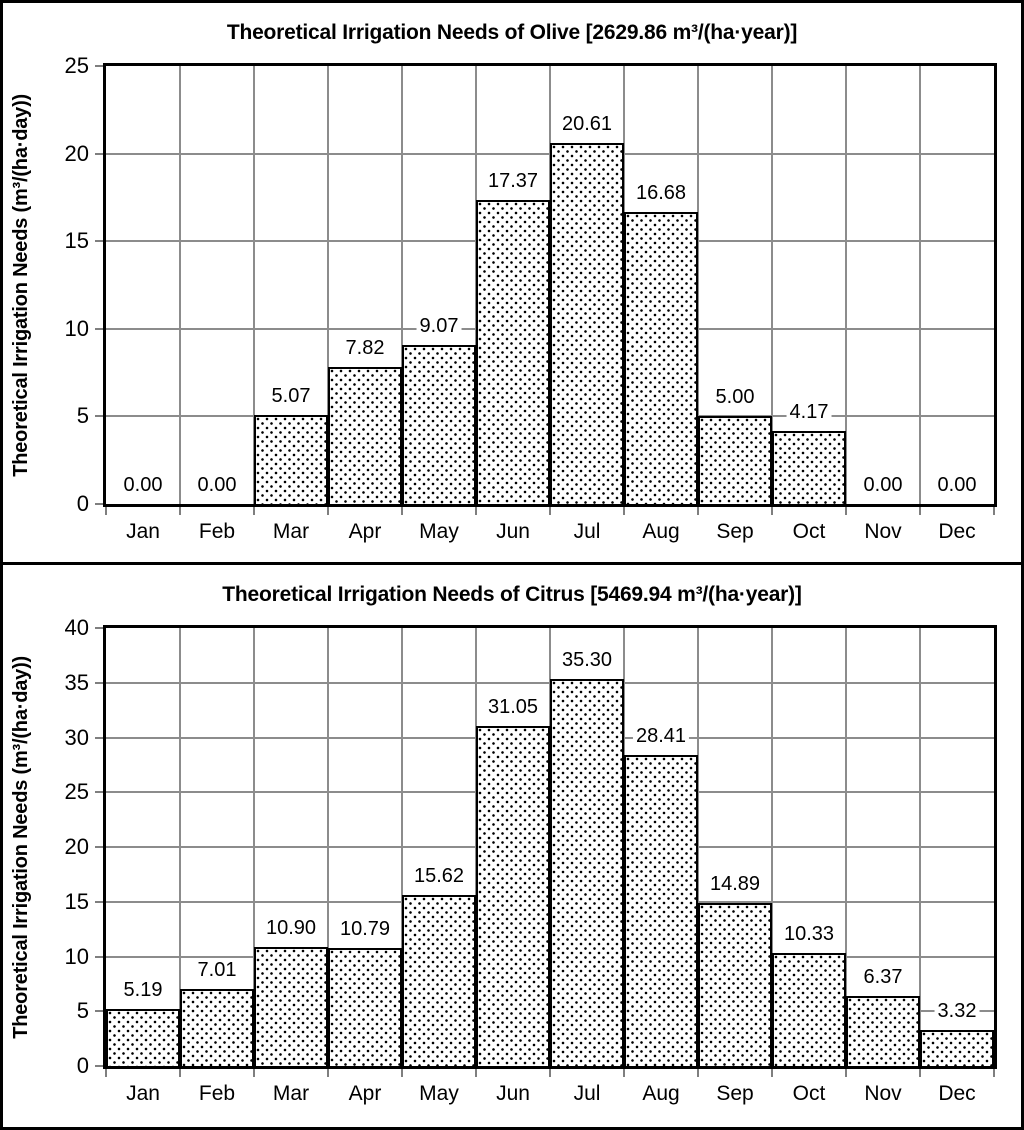 This screenshot has width=1024, height=1130. I want to click on bar-value-label: 20.61, so click(587, 124).